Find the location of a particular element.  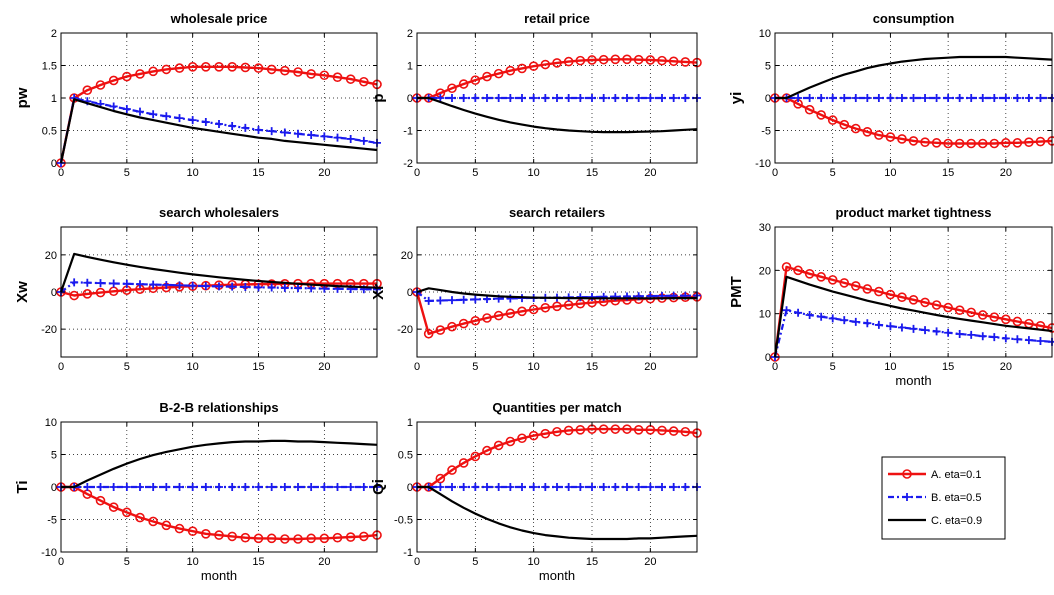

subplot-5: 0 5 10 15 20 -20 0 20 search retailers Xr is located at coordinates (536, 289).